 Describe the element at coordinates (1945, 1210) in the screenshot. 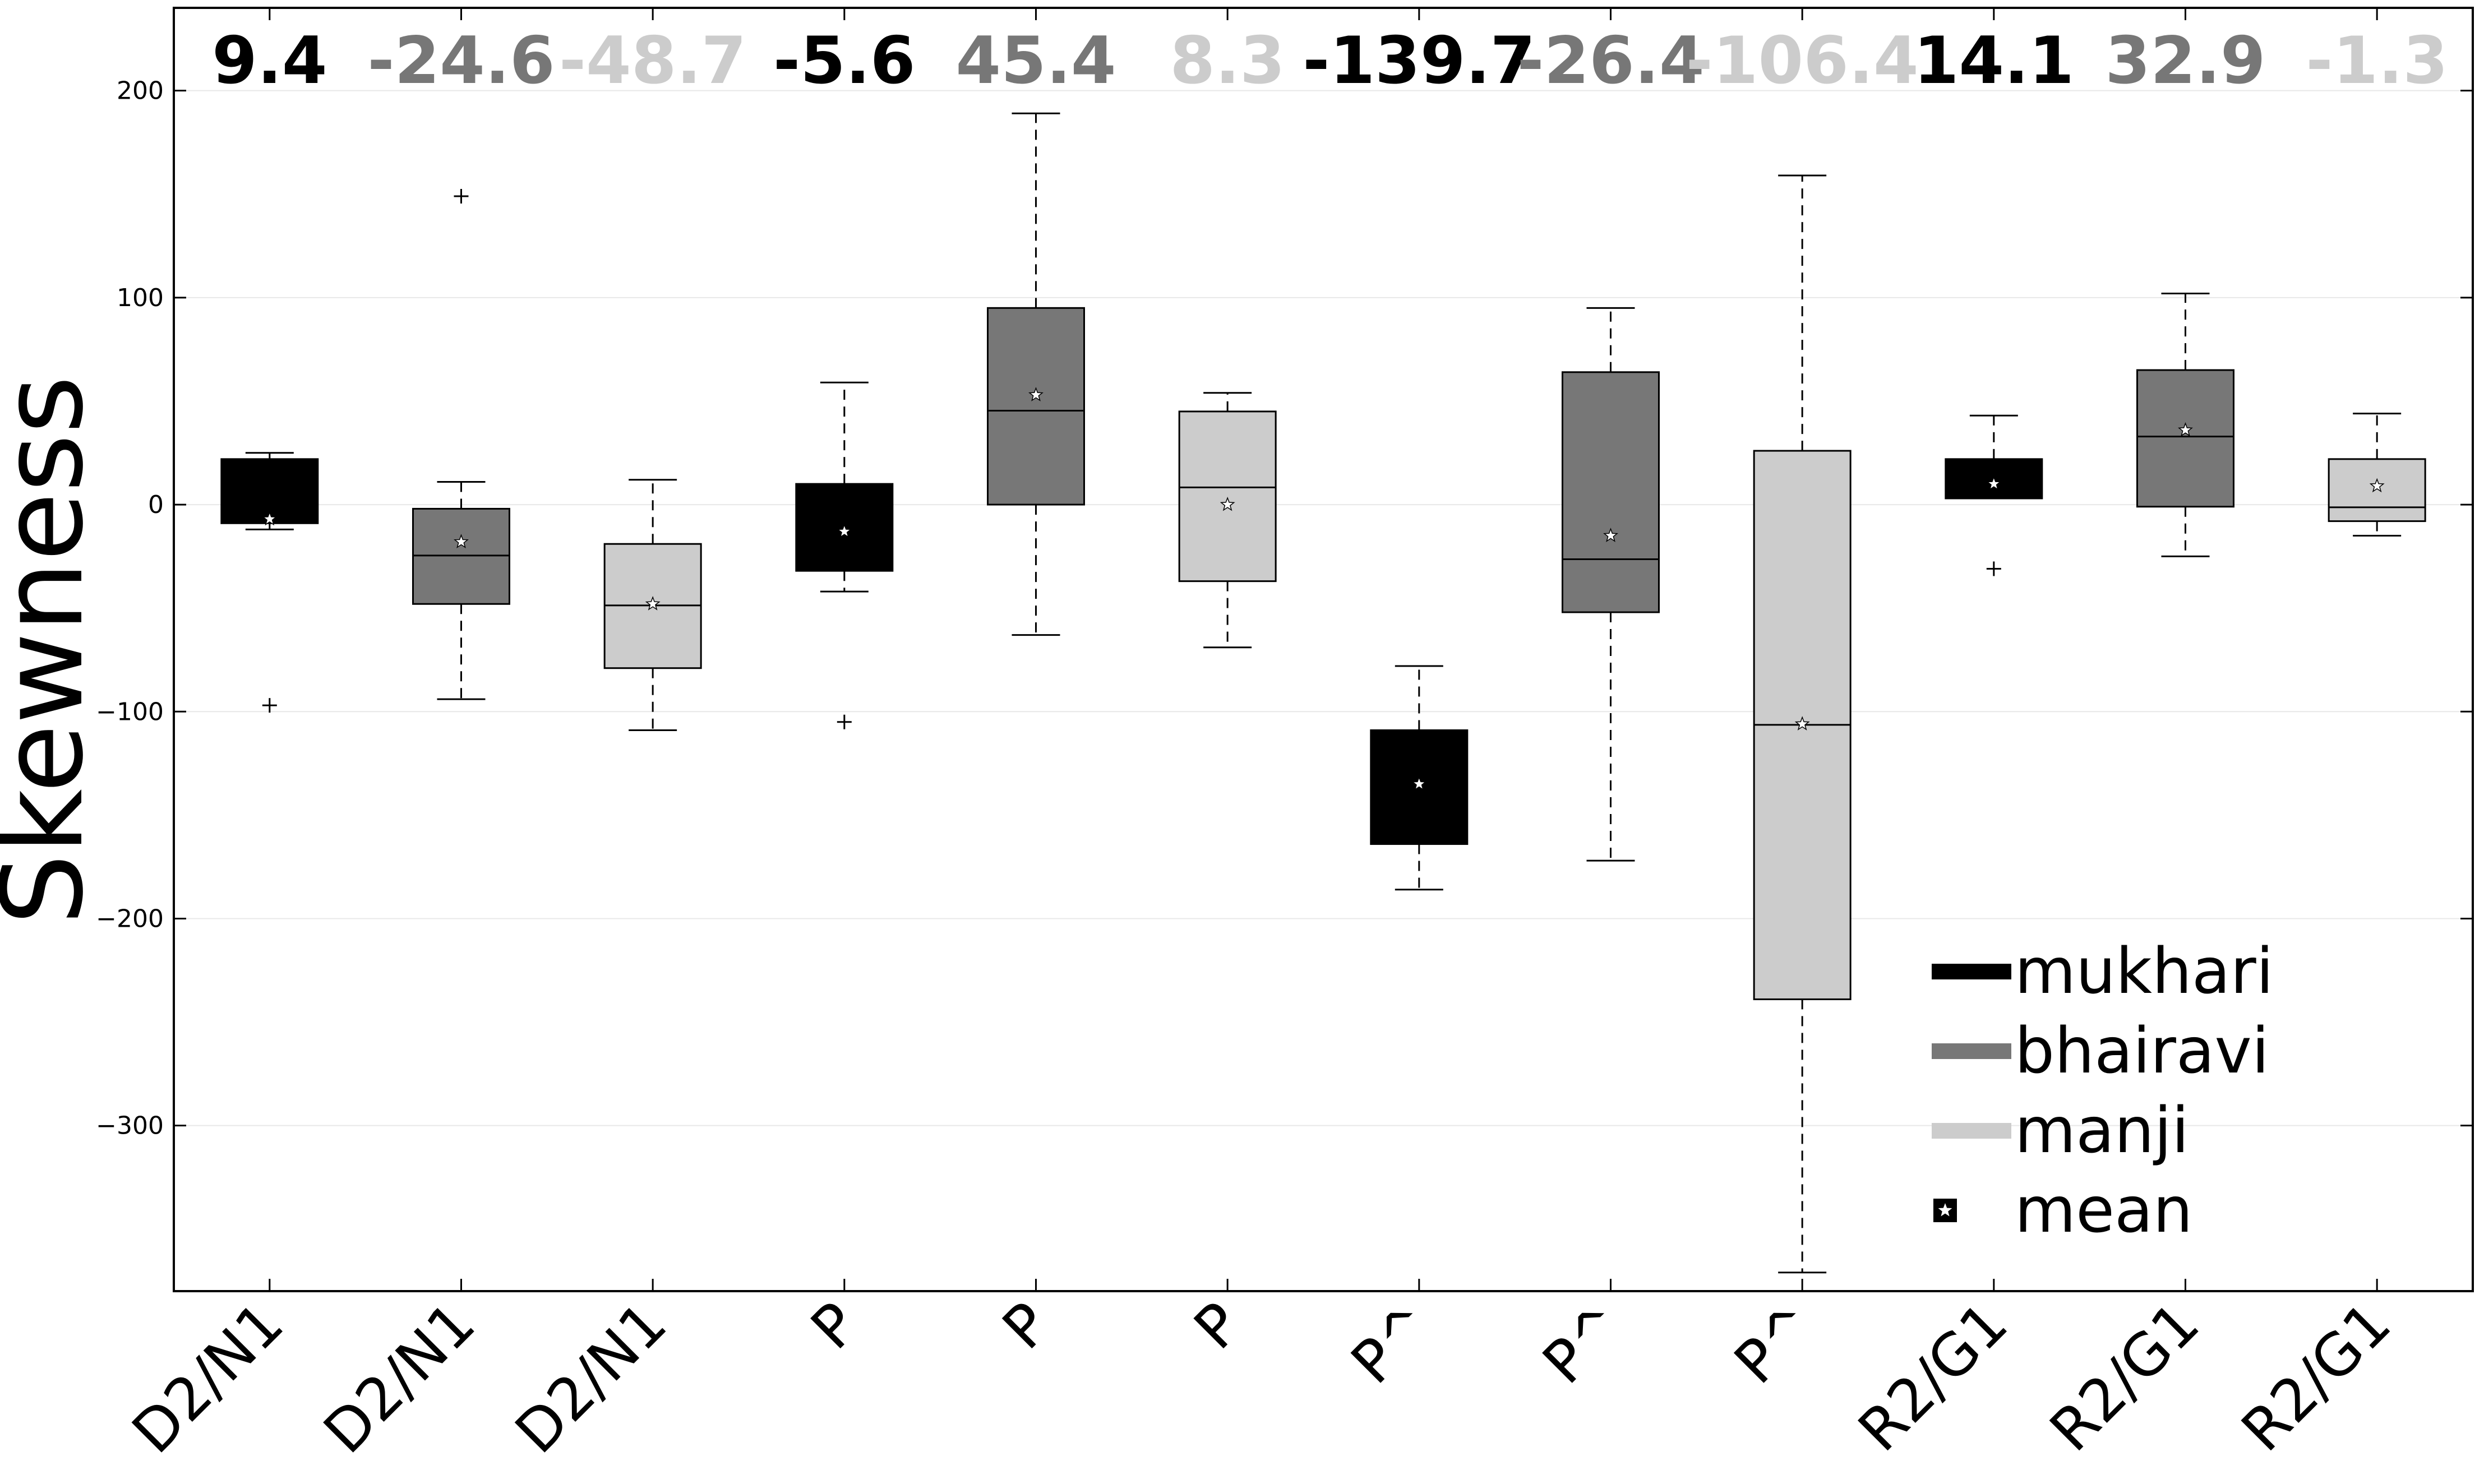

I see `legend-mean-star` at that location.